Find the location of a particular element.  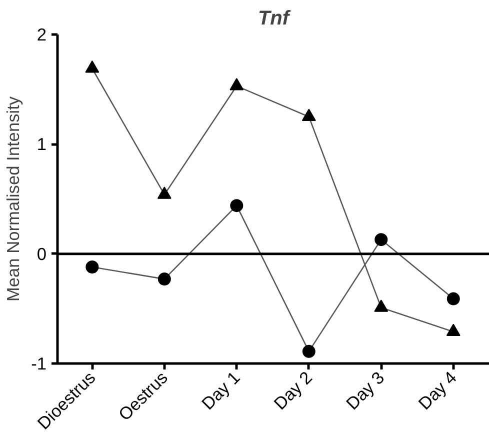

chart-title: Tnf is located at coordinates (275, 19).